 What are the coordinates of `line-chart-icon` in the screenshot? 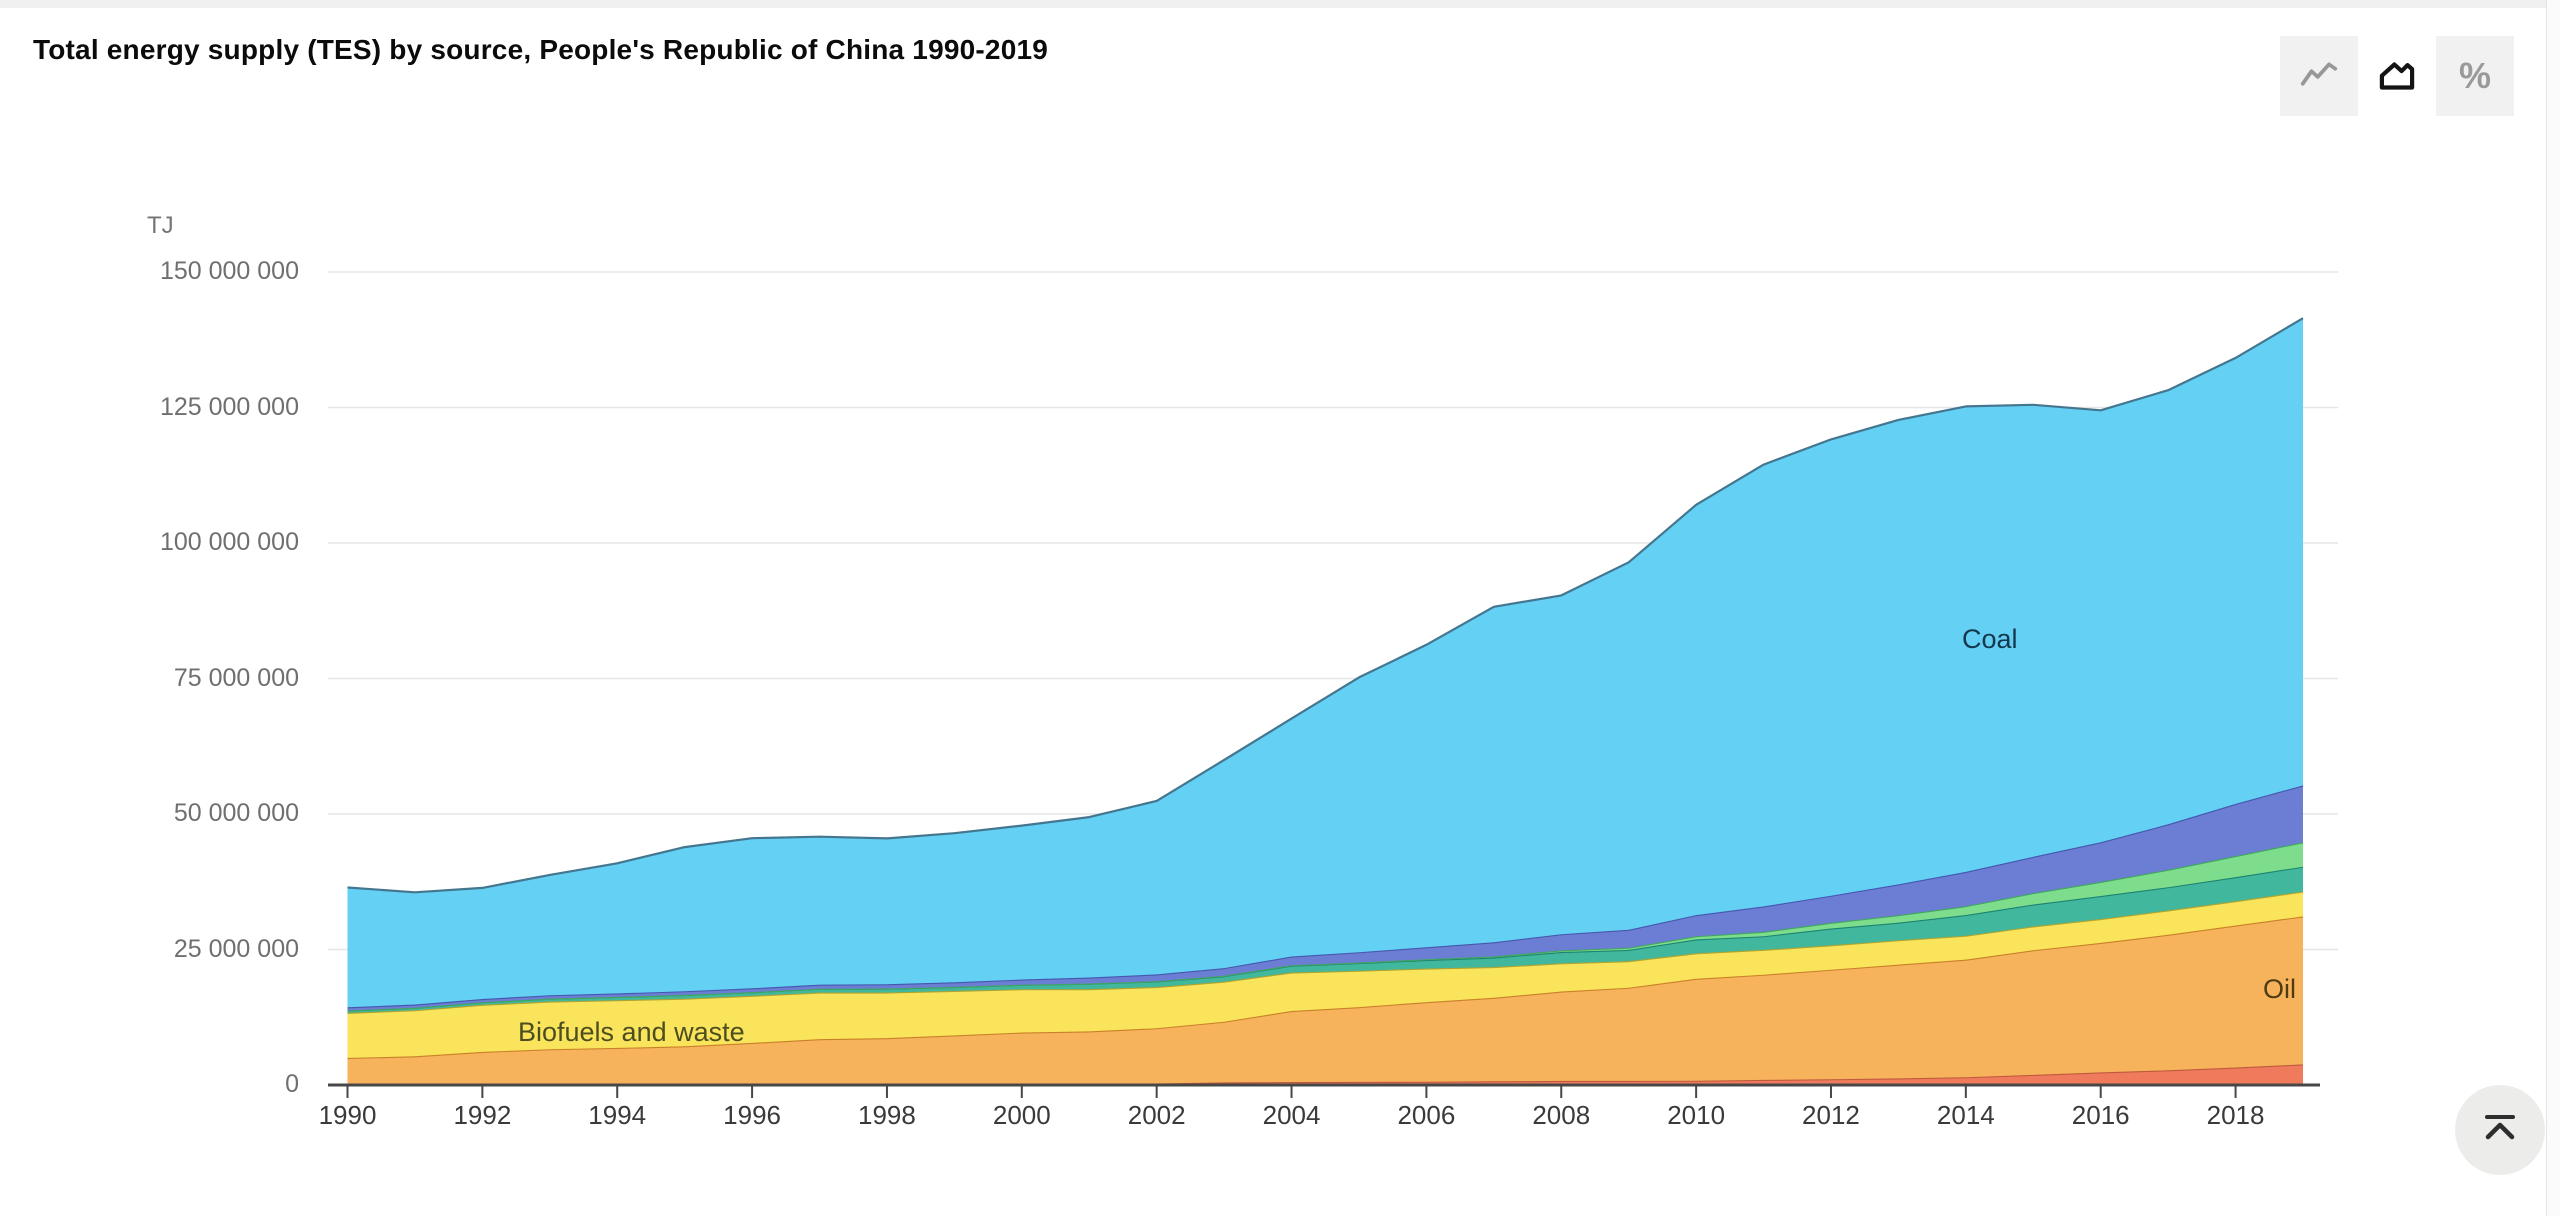 It's located at (2319, 76).